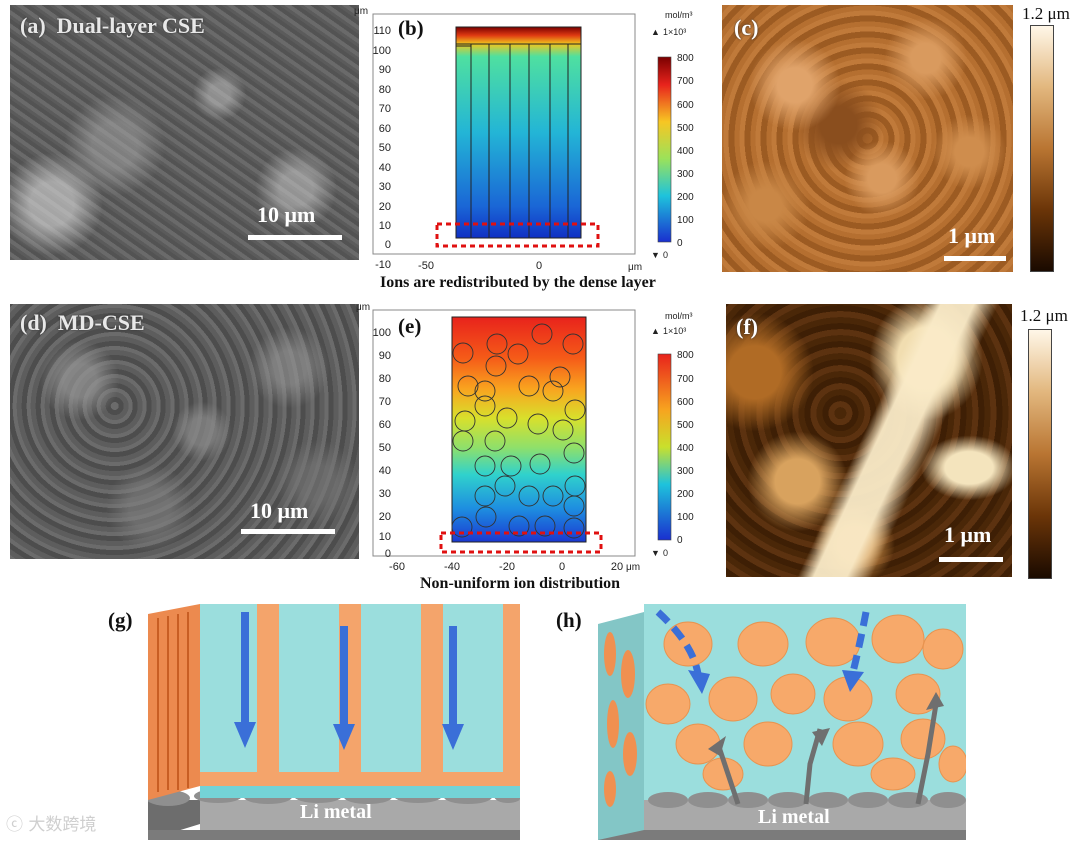 Image resolution: width=1080 pixels, height=842 pixels. What do you see at coordinates (410, 326) in the screenshot?
I see `panel-e-label: (e)` at bounding box center [410, 326].